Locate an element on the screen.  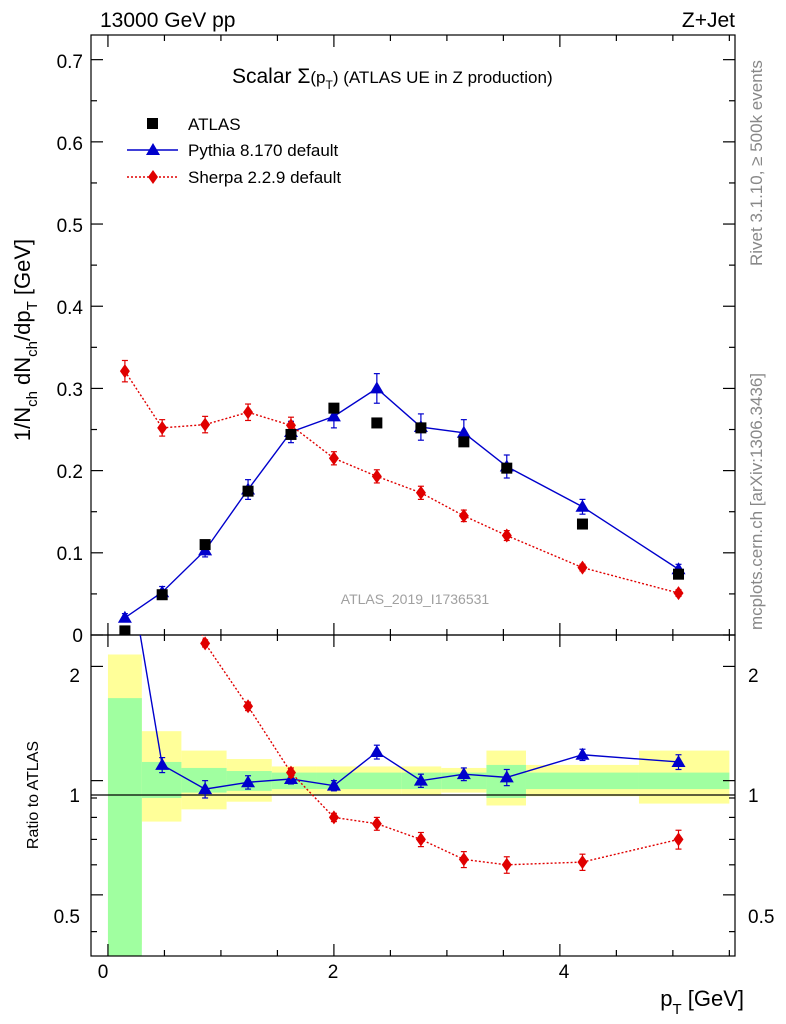
x-axis-title-unit: [GeV] is located at coordinates (713, 998).